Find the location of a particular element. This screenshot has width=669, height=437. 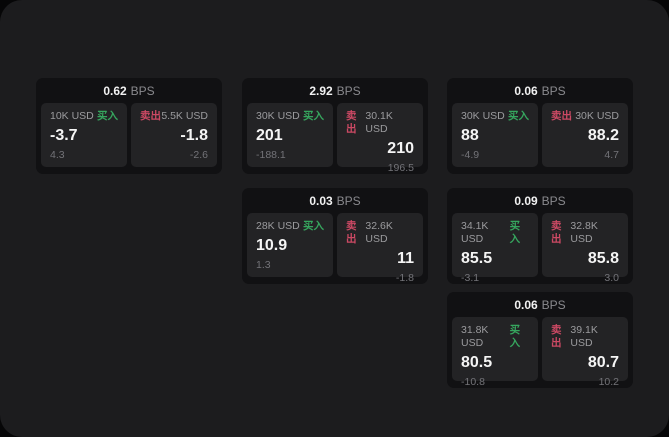

sell-size: 30K USD is located at coordinates (597, 116).